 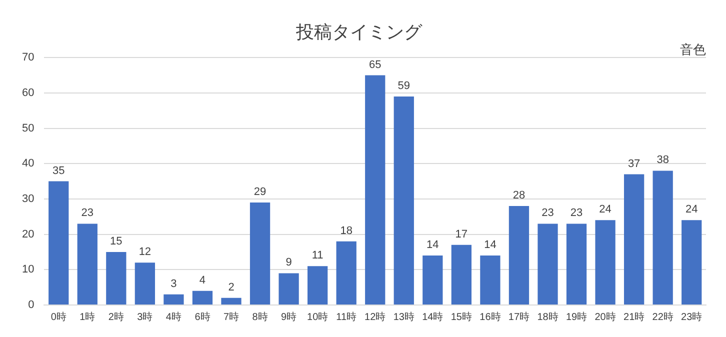 I want to click on y-tick-label: 40, so click(x=28, y=164).